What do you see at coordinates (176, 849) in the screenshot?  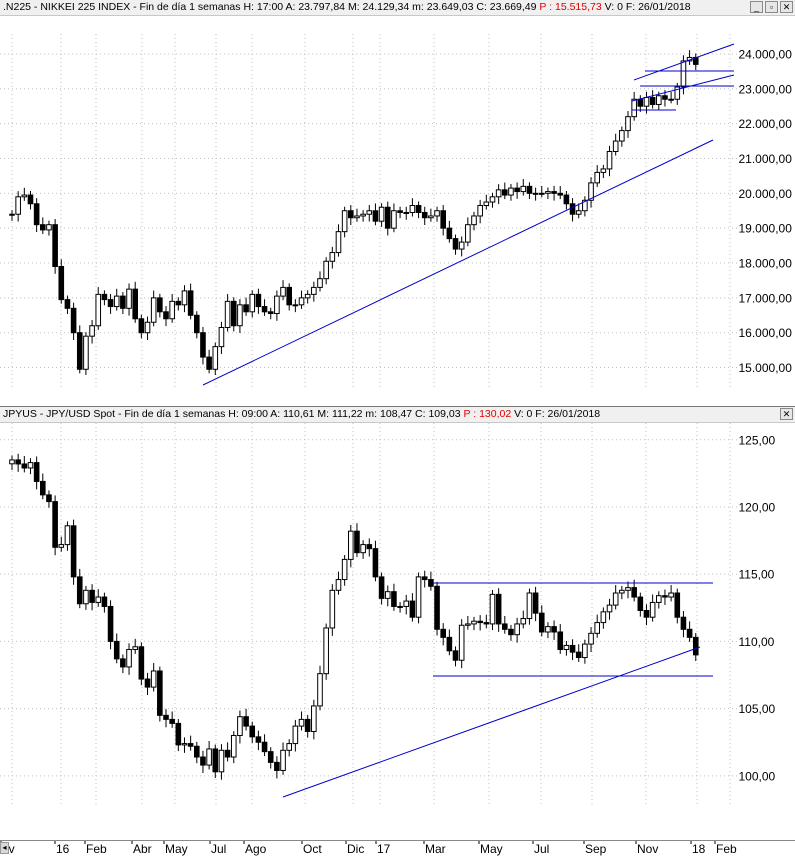 I see `x-axis-label: May` at bounding box center [176, 849].